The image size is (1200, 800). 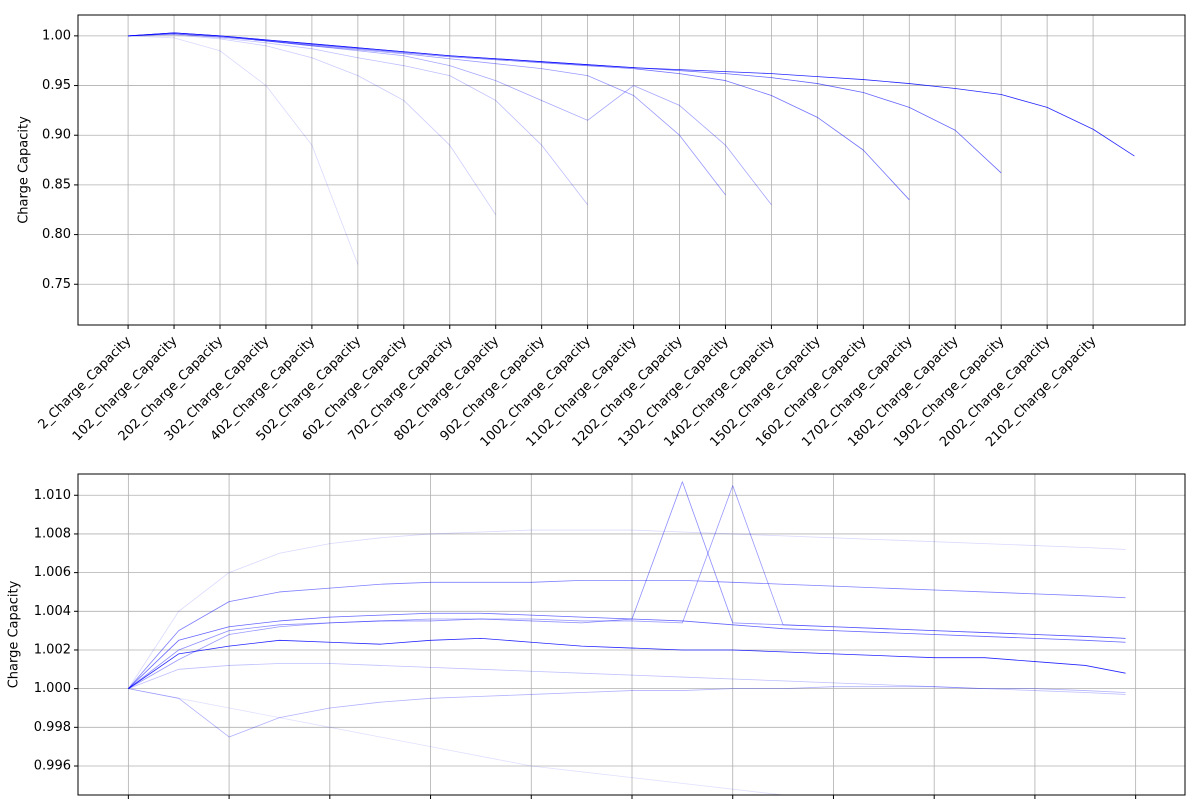 I want to click on y-tick-label: 0.90, so click(x=56, y=135).